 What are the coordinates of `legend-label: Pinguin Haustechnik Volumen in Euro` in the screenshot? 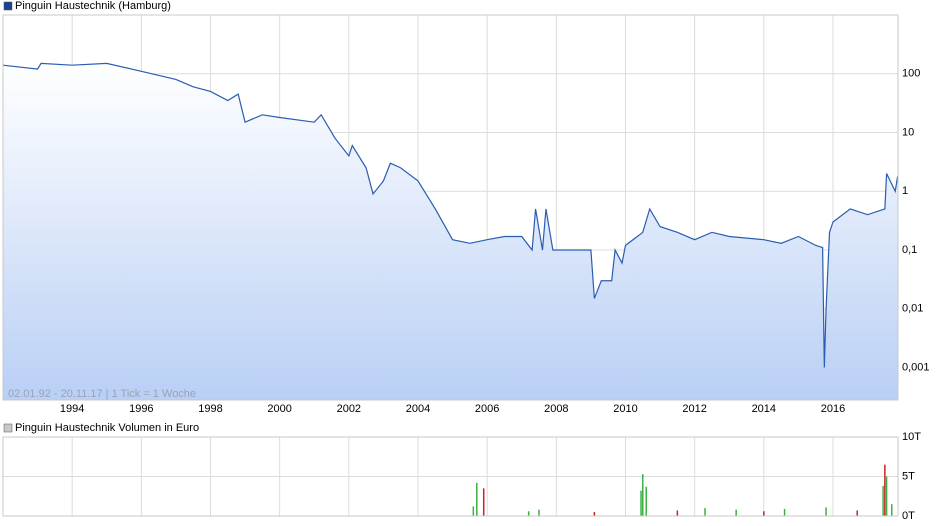 It's located at (107, 428).